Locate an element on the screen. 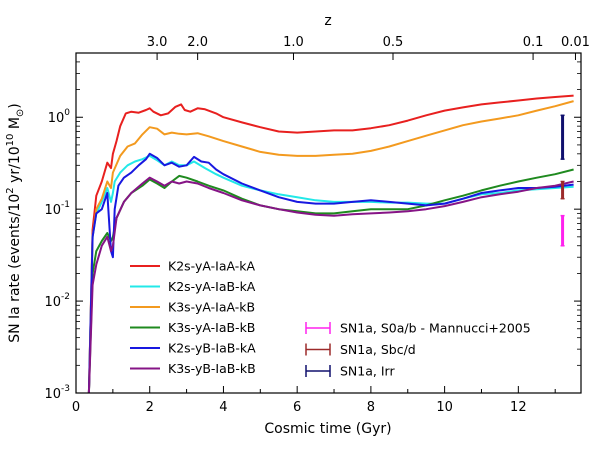 The height and width of the screenshot is (451, 595). y-tick-exp: -2 is located at coordinates (65, 297).